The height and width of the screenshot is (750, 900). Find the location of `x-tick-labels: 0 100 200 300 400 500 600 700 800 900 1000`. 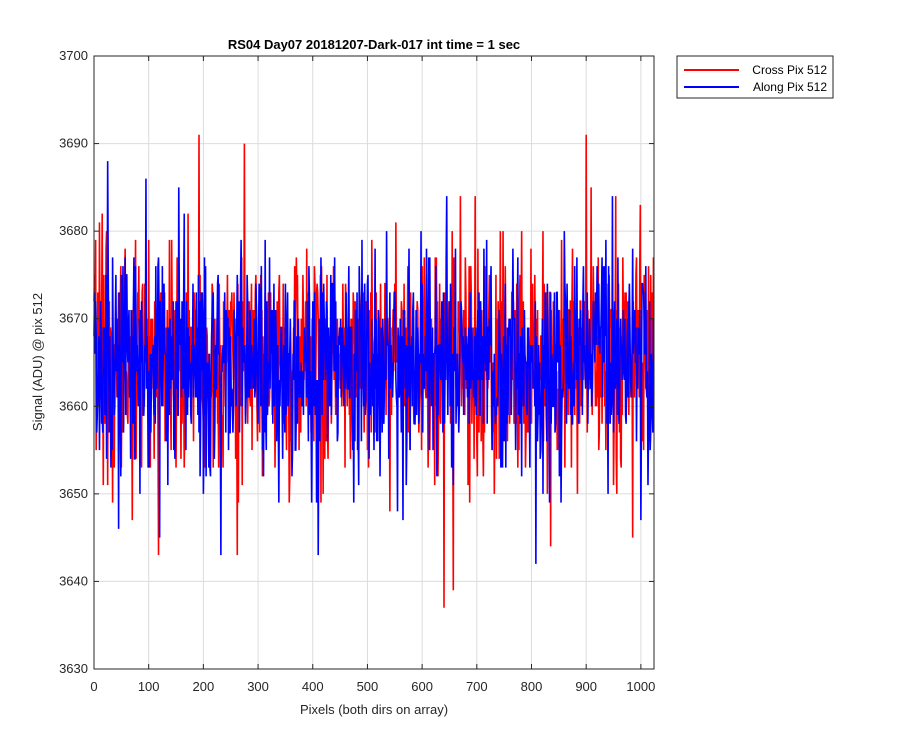

x-tick-labels: 0 100 200 300 400 500 600 700 800 900 1000 is located at coordinates (372, 686).